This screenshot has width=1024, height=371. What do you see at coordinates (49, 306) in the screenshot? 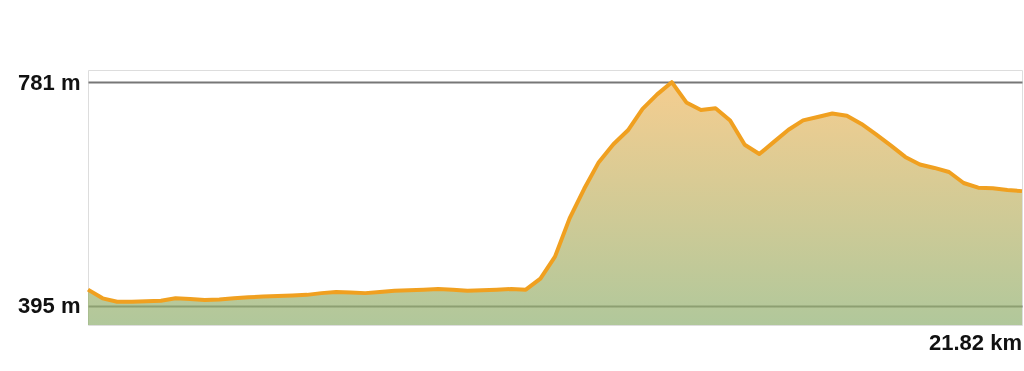
I see `y-tick-label: 395 m` at bounding box center [49, 306].